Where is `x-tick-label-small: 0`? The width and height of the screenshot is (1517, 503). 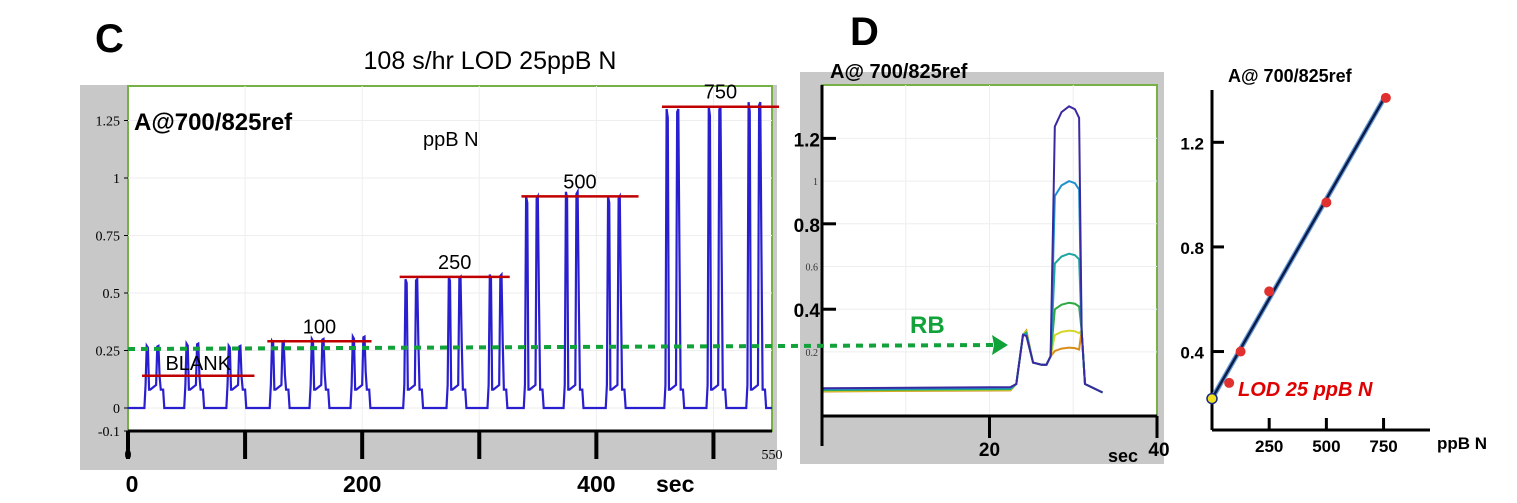
x-tick-label-small: 0 is located at coordinates (128, 455).